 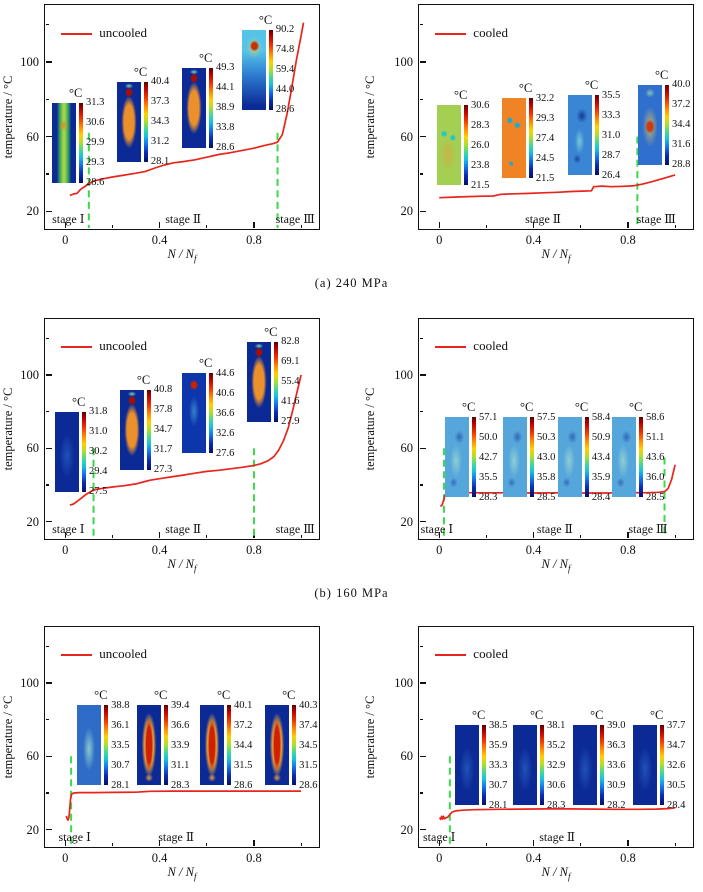 What do you see at coordinates (160, 102) in the screenshot?
I see `colorbar-tick-label: 37.3` at bounding box center [160, 102].